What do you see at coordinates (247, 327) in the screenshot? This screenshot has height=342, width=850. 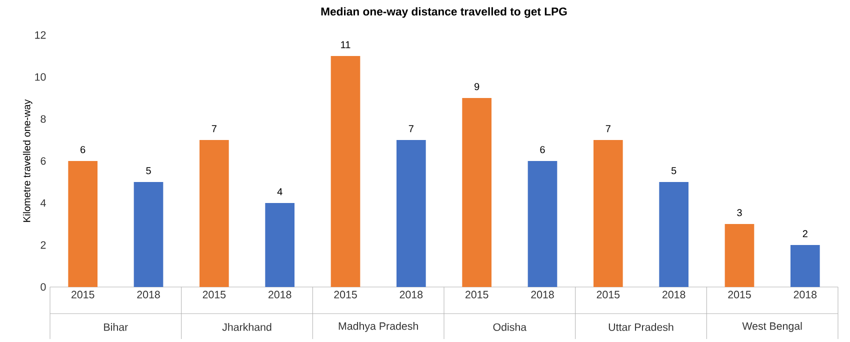 I see `text: Jharkhand` at bounding box center [247, 327].